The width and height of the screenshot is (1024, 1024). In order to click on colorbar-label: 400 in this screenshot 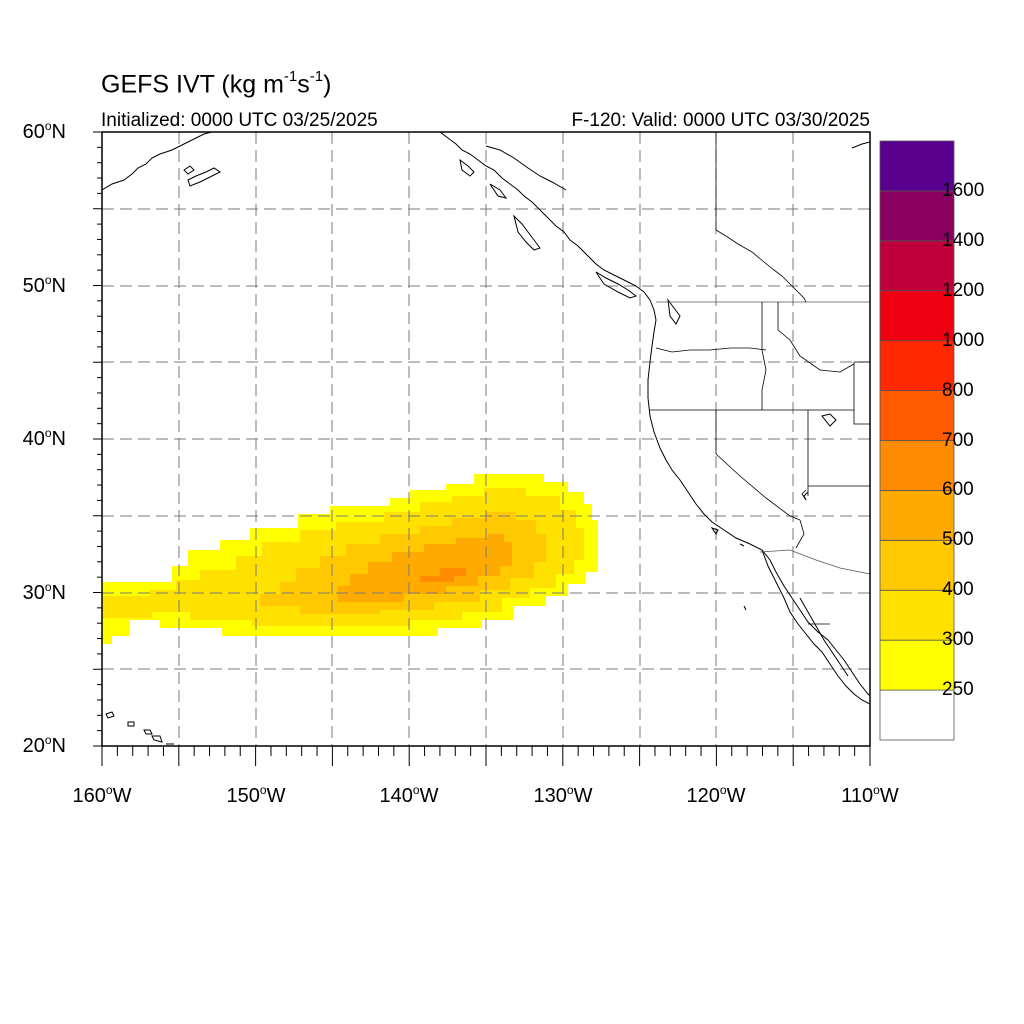, I will do `click(958, 590)`.